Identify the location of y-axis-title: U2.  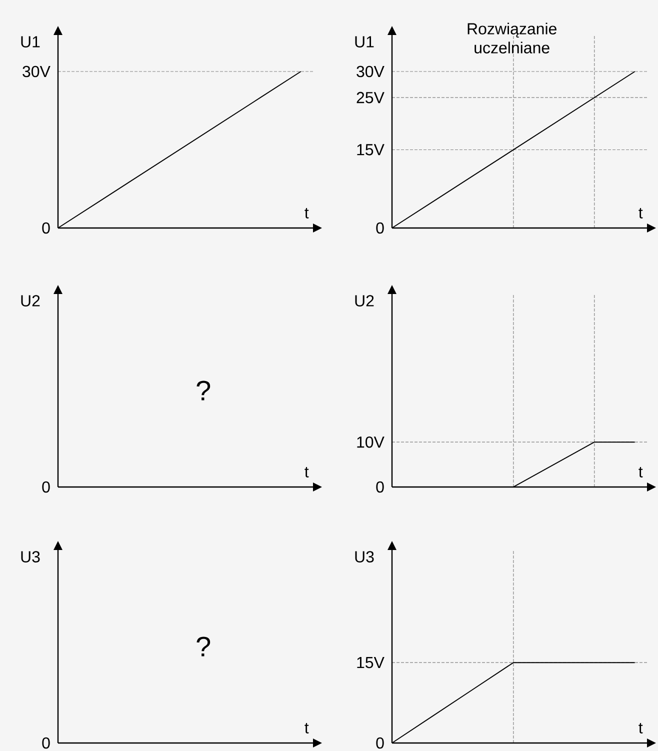
(364, 300).